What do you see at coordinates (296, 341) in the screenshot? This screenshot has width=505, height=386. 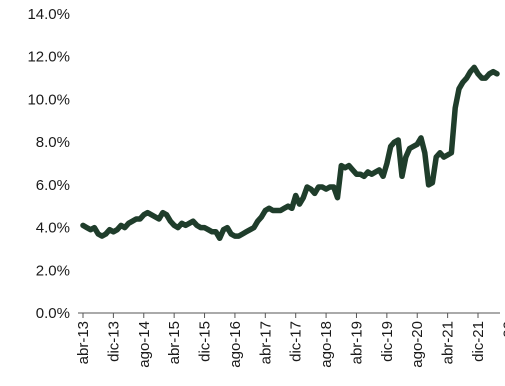 I see `x-tick-label: dic-17` at bounding box center [296, 341].